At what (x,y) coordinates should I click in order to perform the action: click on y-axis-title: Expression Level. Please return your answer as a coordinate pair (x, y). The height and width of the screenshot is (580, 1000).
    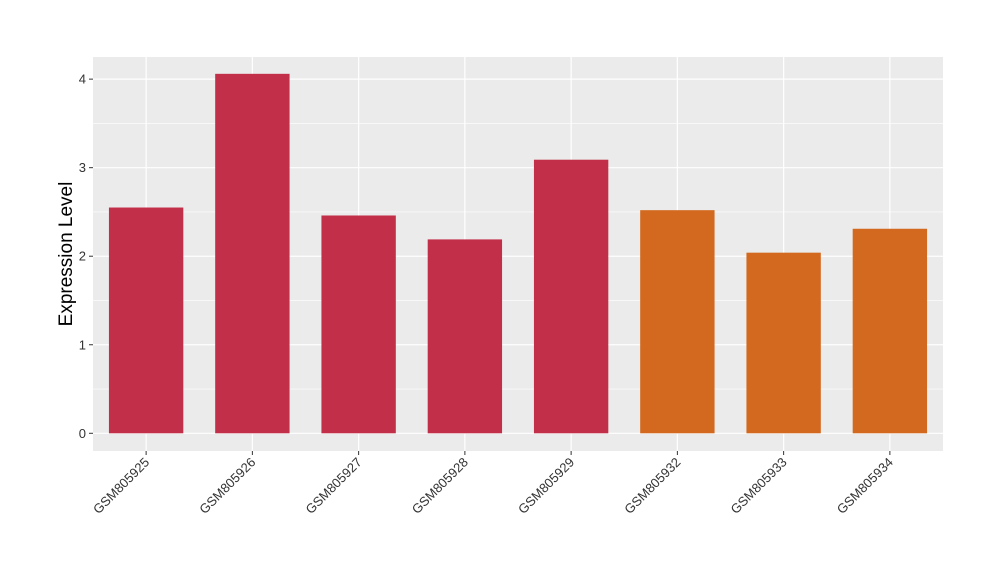
    Looking at the image, I should click on (66, 254).